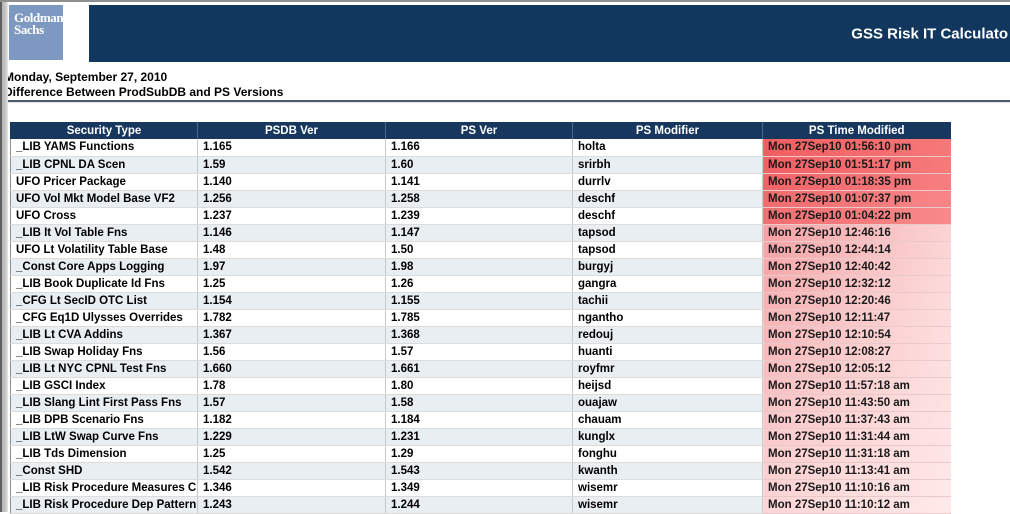 The width and height of the screenshot is (1010, 514). What do you see at coordinates (856, 165) in the screenshot?
I see `cell-ps-time-modified: Mon 27Sep10 01:51:17 pm` at bounding box center [856, 165].